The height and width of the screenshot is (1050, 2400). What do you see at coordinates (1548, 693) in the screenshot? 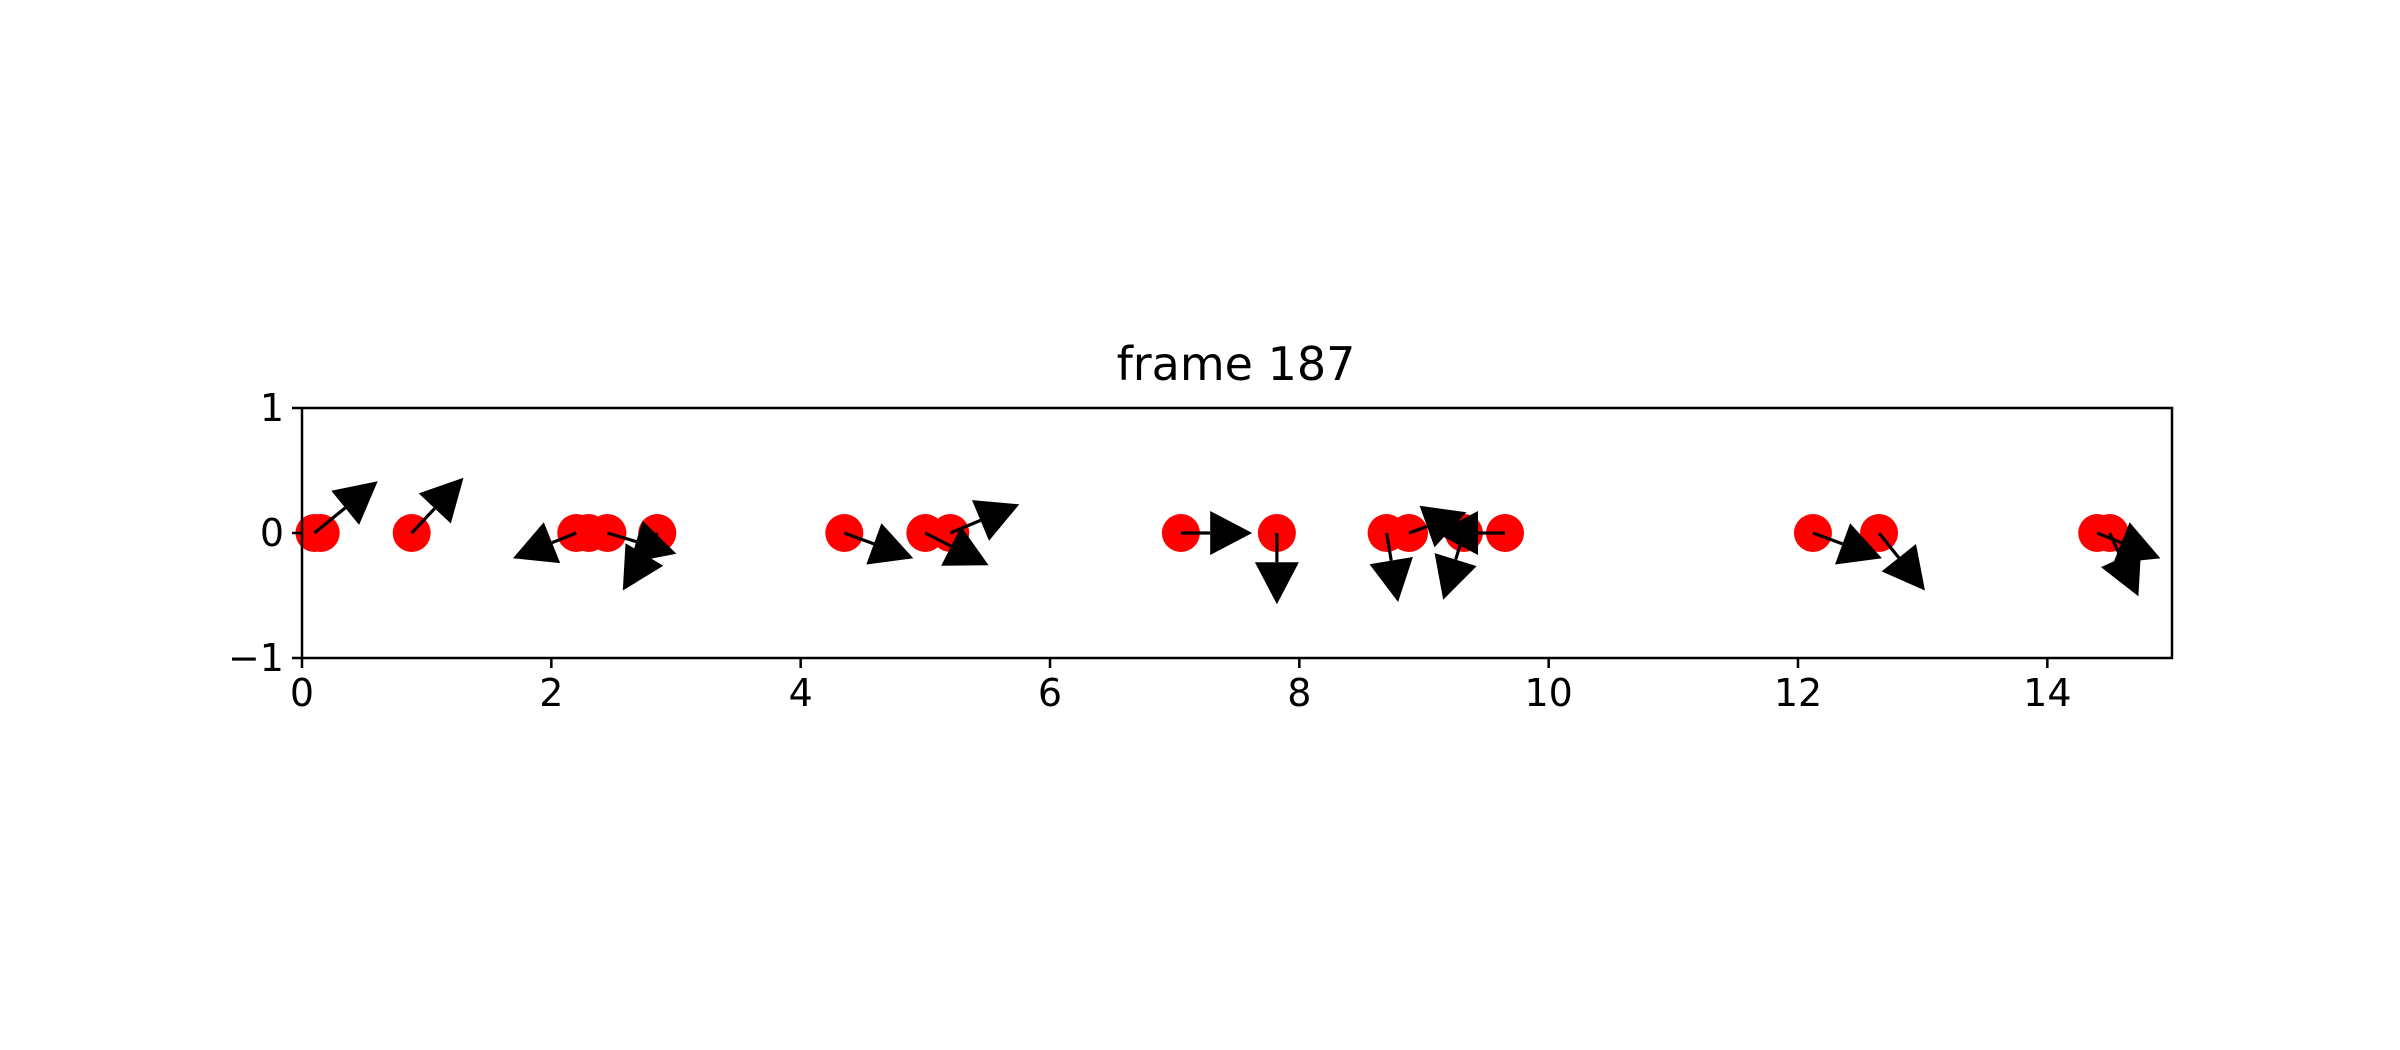
I see `x-tick-label: 10` at bounding box center [1548, 693].